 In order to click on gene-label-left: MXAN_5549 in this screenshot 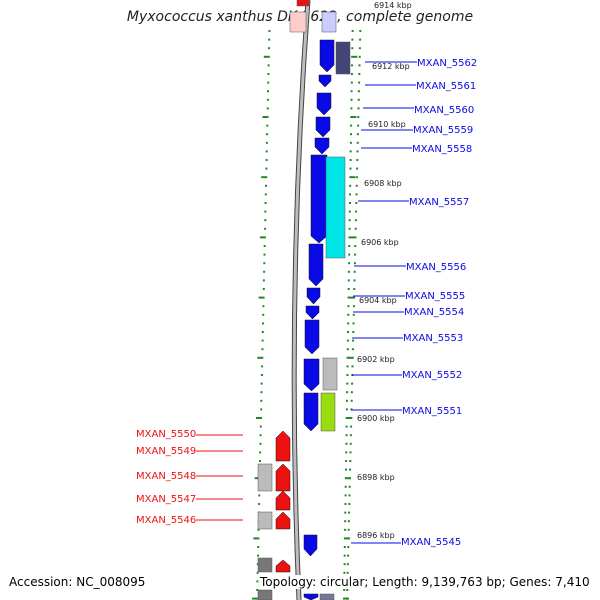, I will do `click(166, 451)`.